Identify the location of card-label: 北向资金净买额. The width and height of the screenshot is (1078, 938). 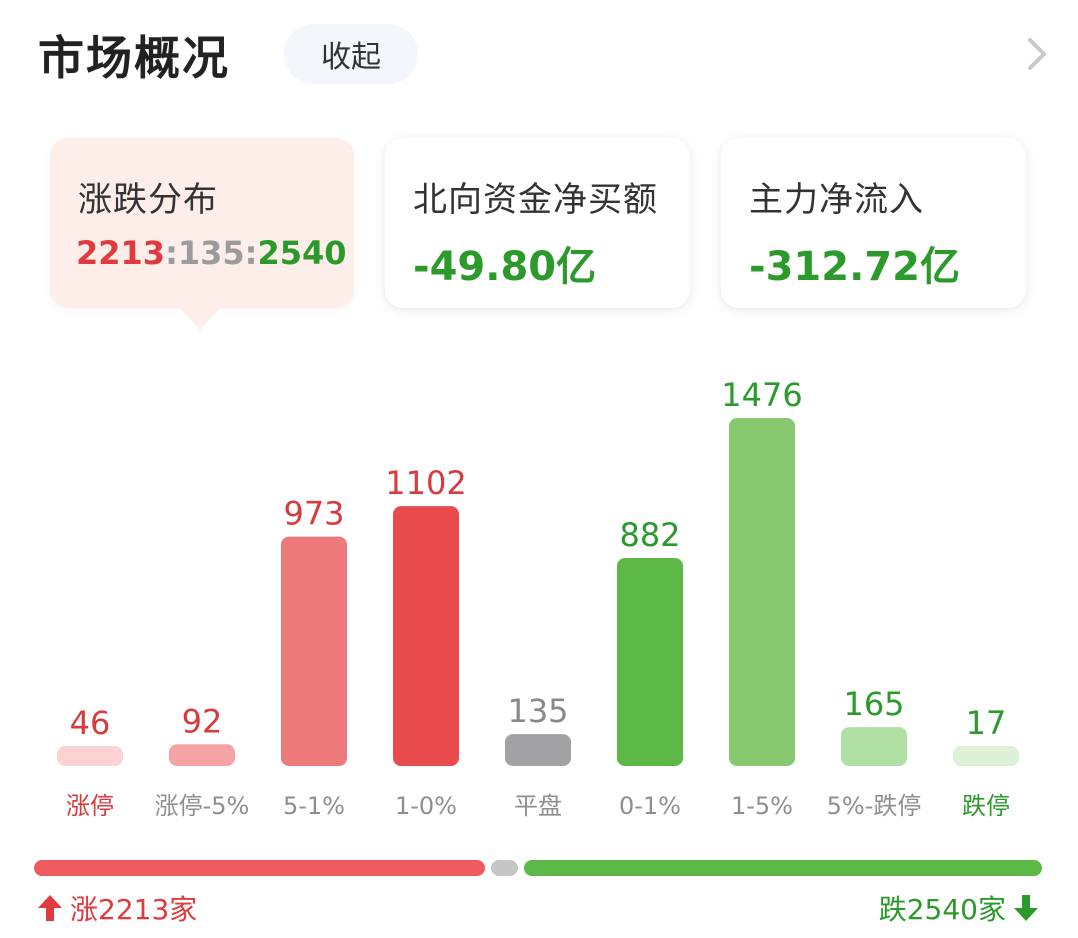
(535, 200).